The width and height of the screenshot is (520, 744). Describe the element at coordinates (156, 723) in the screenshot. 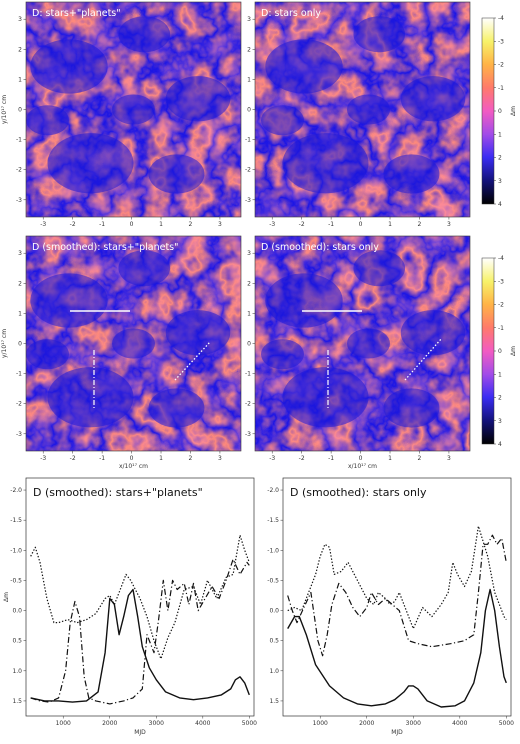

I see `x-tick-label: 3000` at that location.